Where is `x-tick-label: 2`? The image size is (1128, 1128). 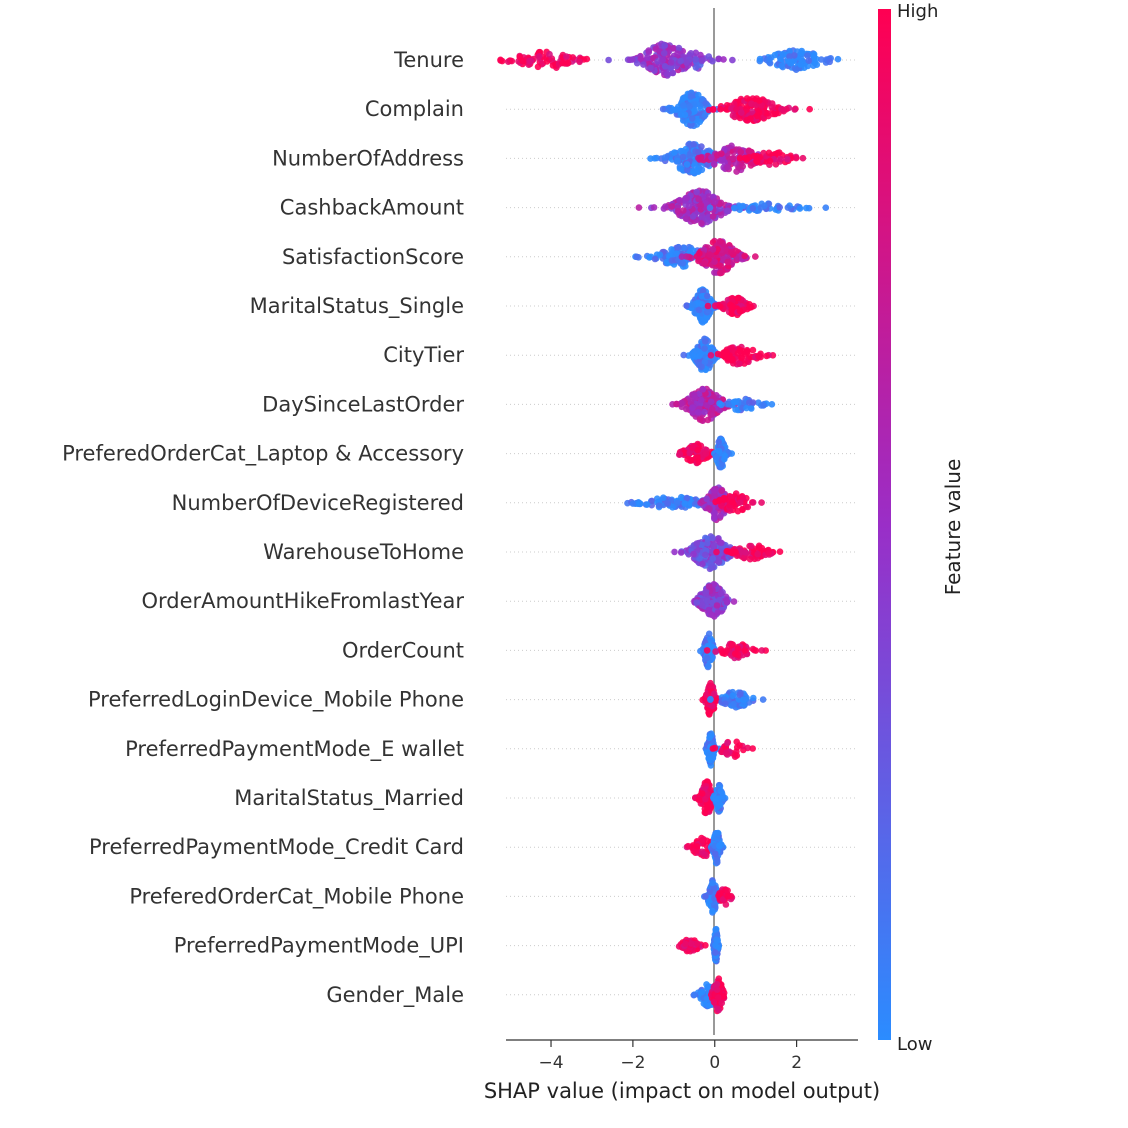
x-tick-label: 2 is located at coordinates (796, 1063).